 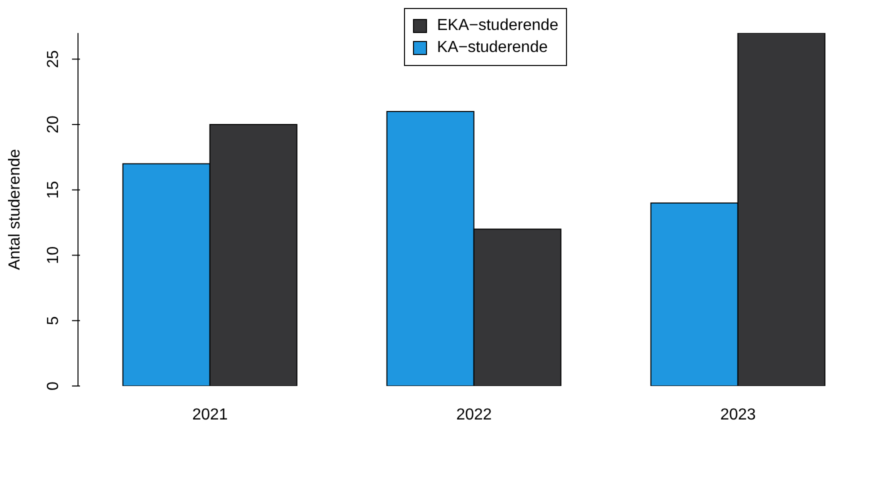 What do you see at coordinates (474, 415) in the screenshot?
I see `x-tick-label: 2022` at bounding box center [474, 415].